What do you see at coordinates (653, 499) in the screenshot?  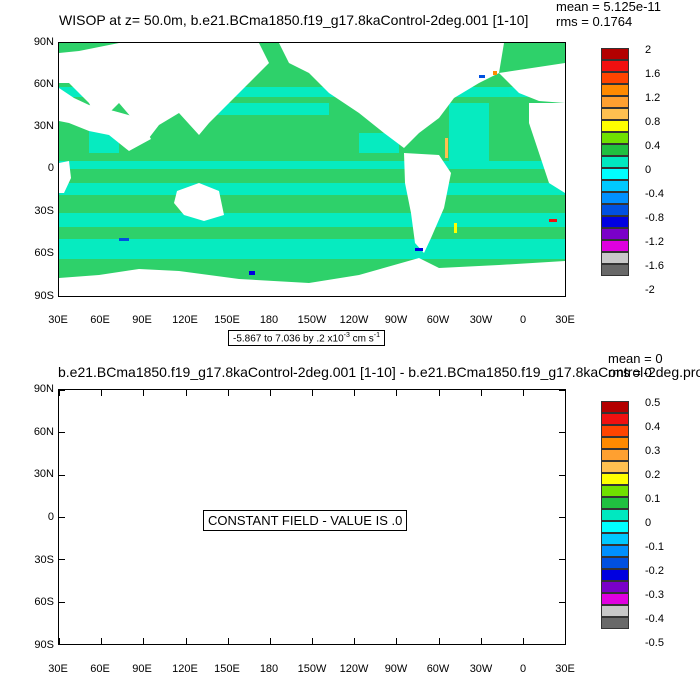 I see `colorbar-label: 0.1` at bounding box center [653, 499].